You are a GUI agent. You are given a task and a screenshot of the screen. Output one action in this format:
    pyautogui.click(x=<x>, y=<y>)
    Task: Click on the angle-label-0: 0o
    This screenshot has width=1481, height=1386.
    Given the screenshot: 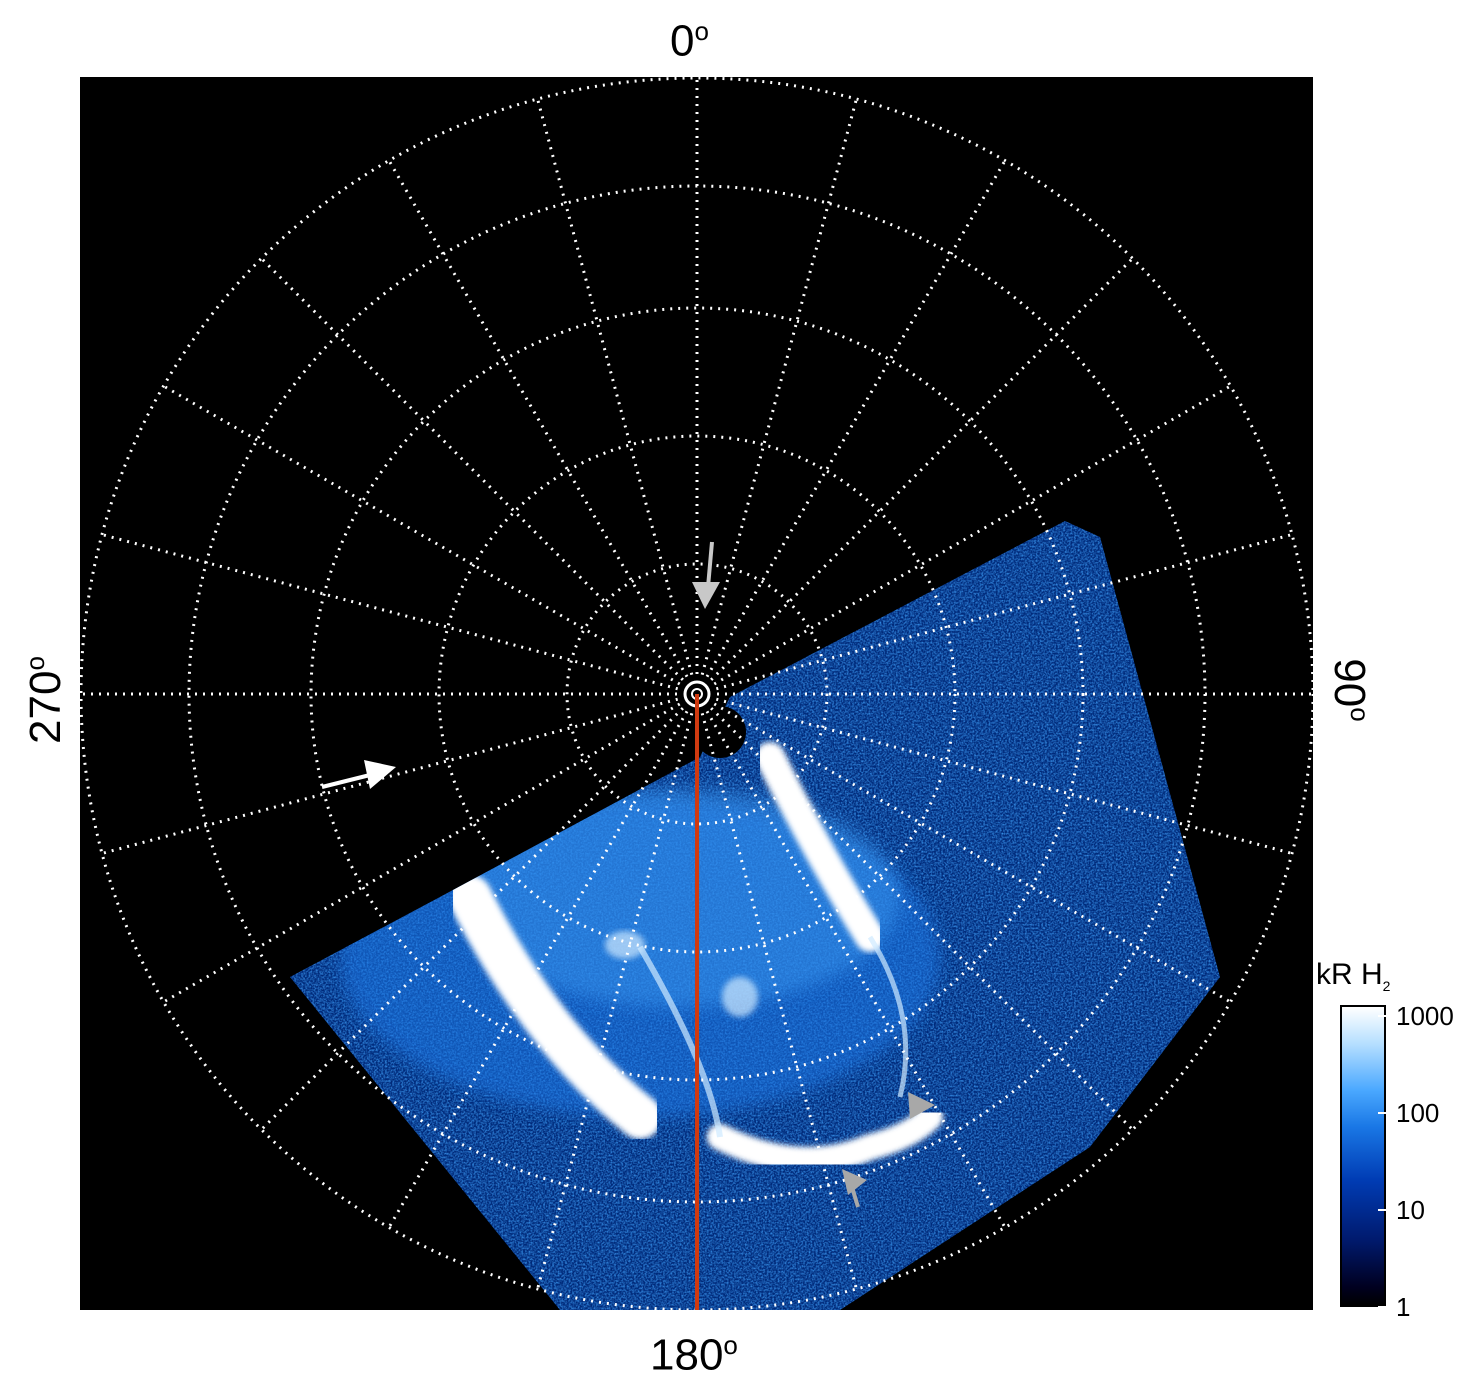 What is the action you would take?
    pyautogui.click(x=689, y=41)
    